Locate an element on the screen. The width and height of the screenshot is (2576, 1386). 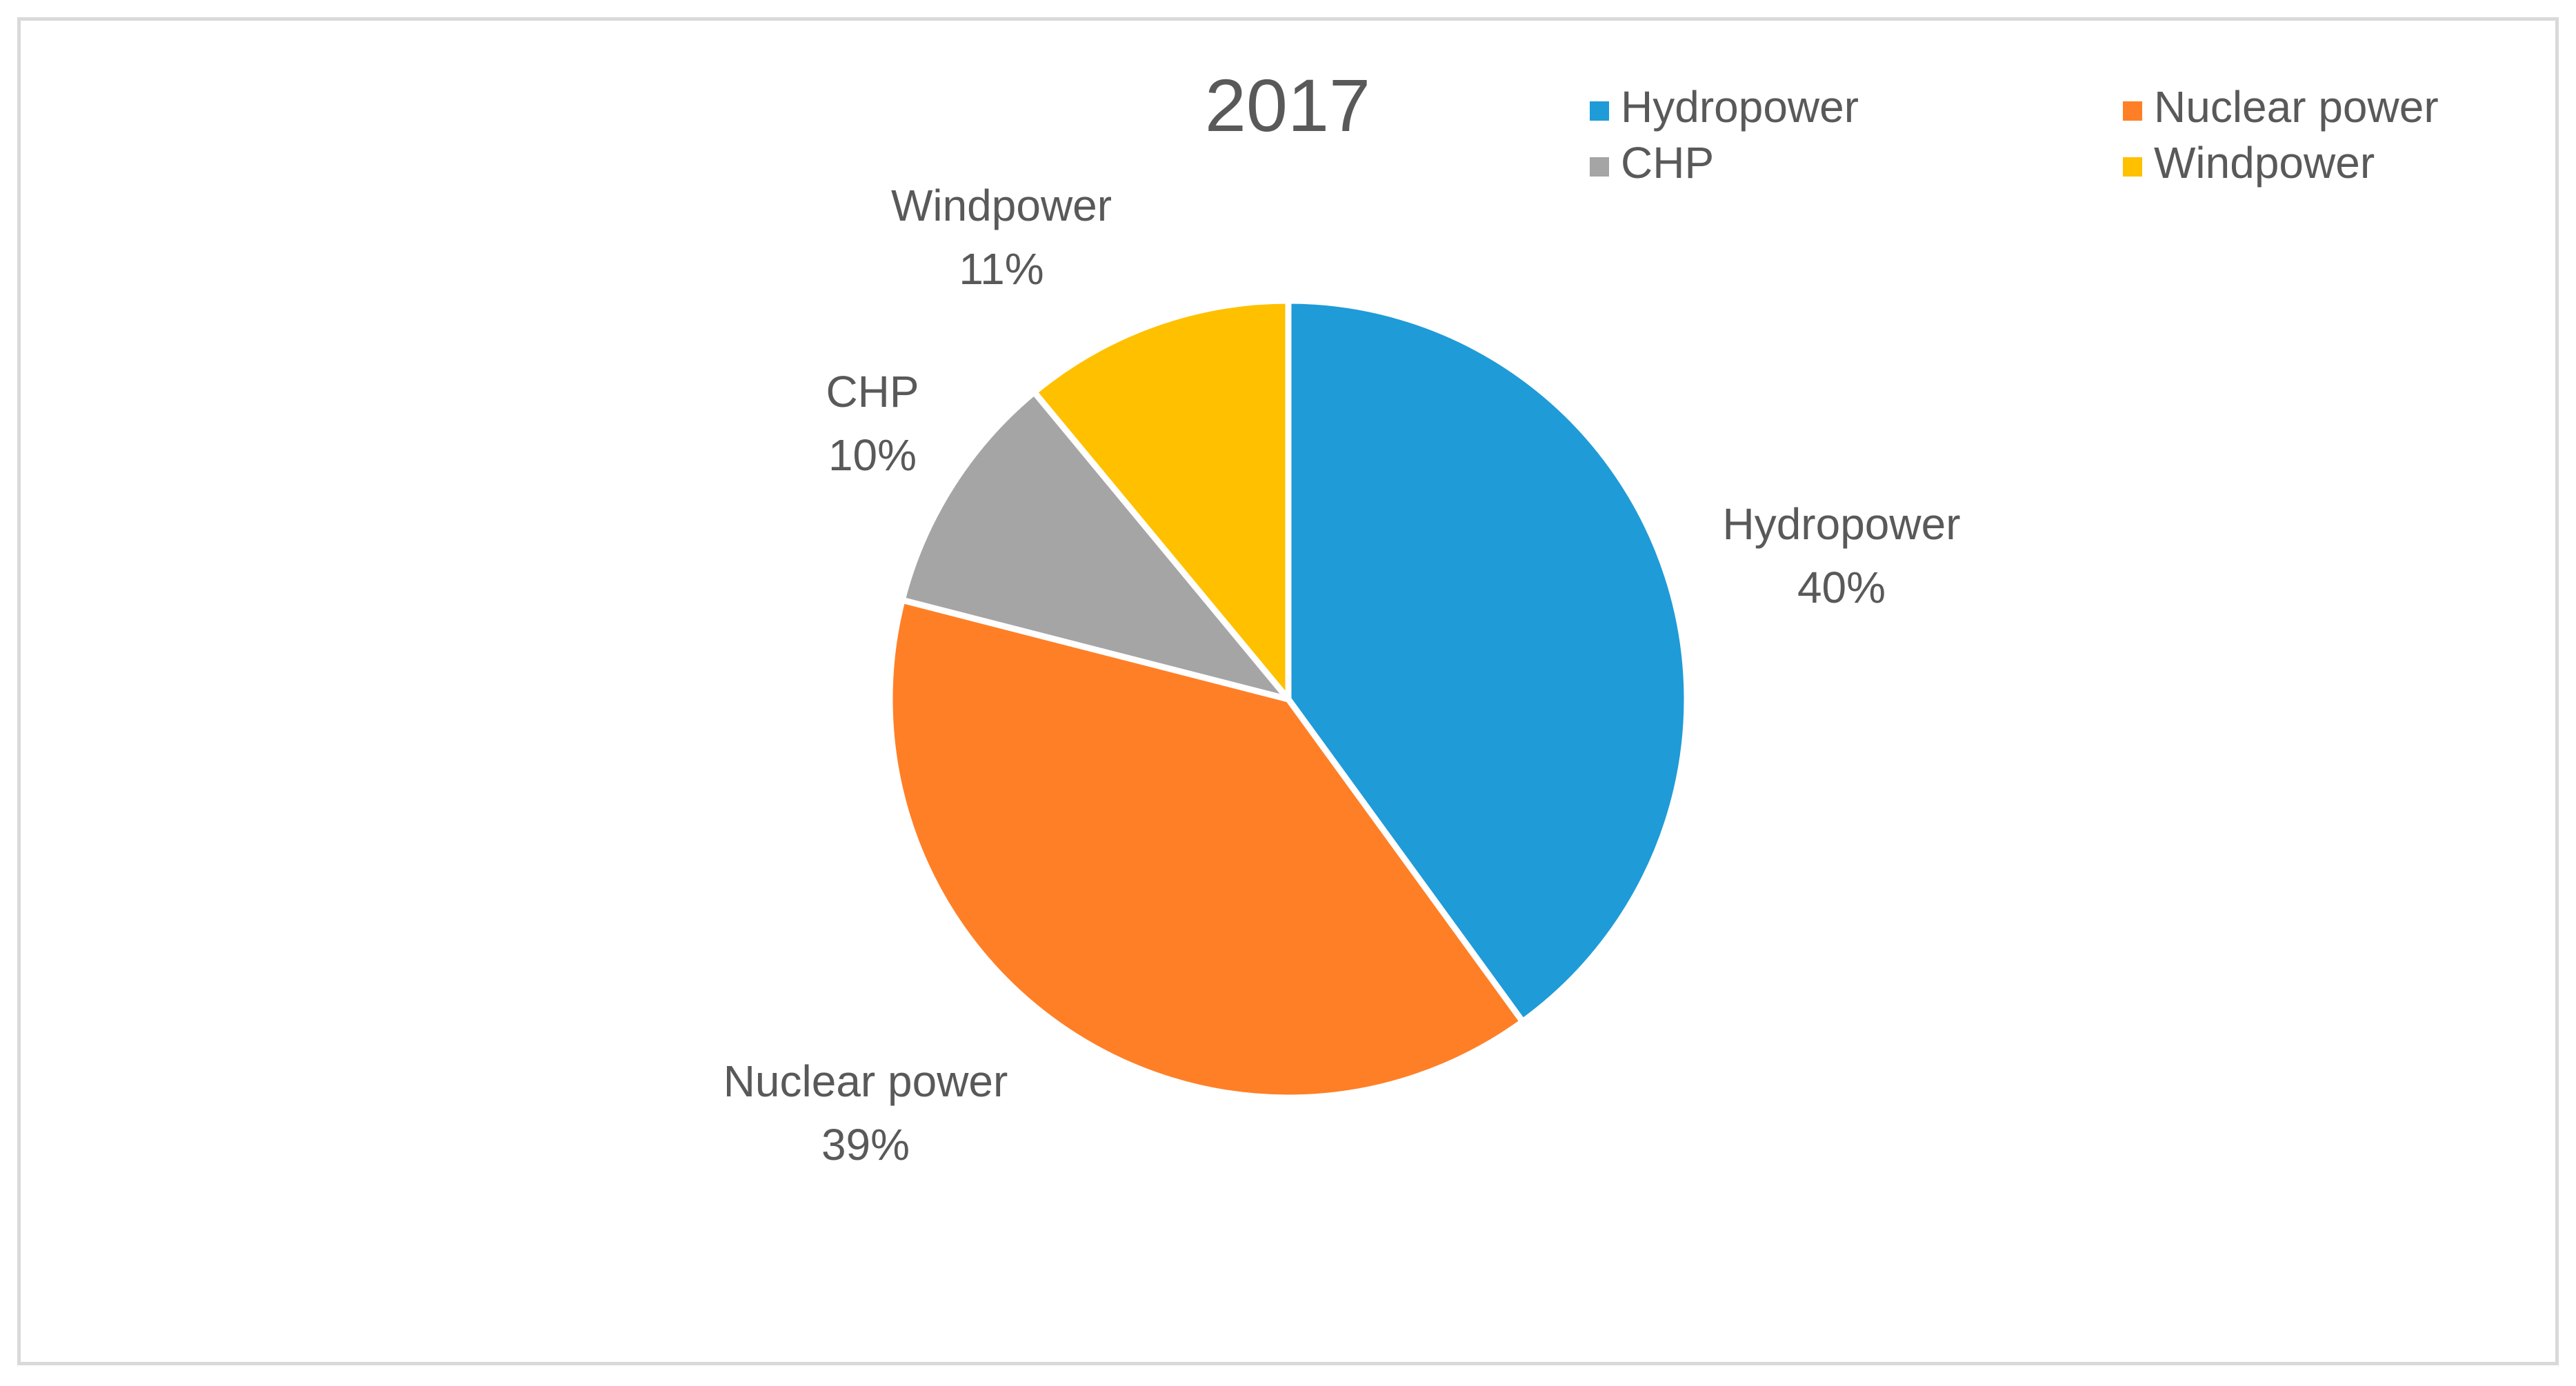
chart-title: 2017 is located at coordinates (1287, 105).